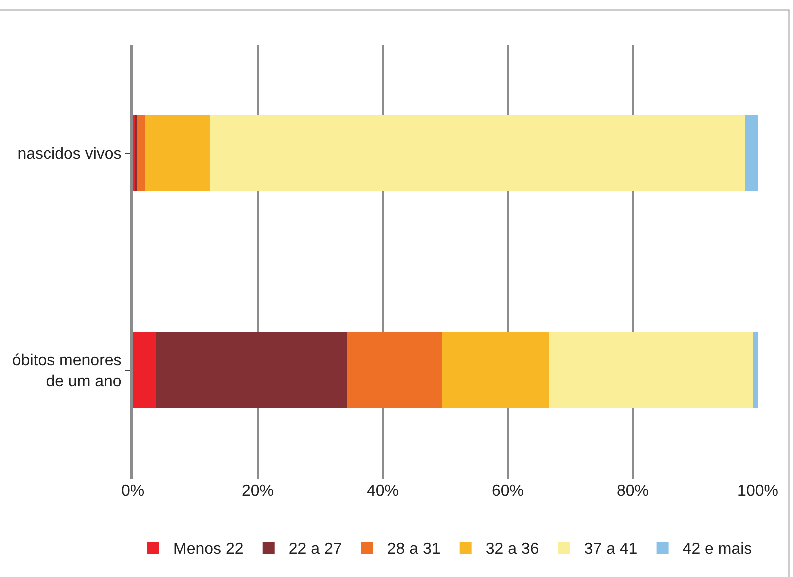  Describe the element at coordinates (633, 491) in the screenshot. I see `x-tick-label: 80%` at that location.